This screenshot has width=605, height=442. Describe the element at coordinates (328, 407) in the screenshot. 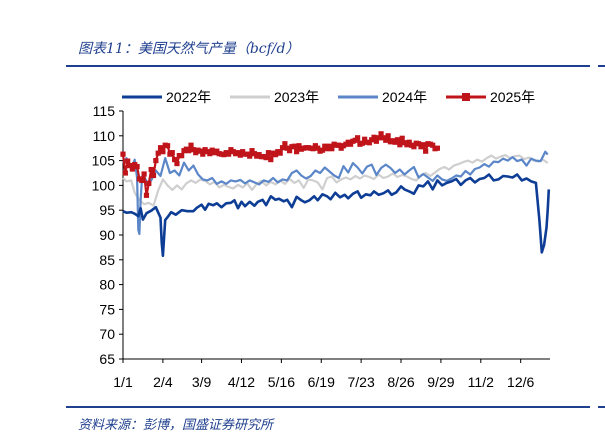

I see `bottom-rule` at that location.